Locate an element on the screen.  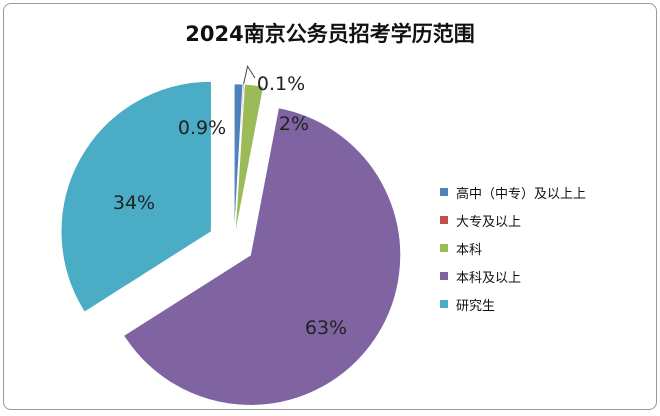
chart-title: 2024南京公务员招考学历范围 is located at coordinates (330, 34).